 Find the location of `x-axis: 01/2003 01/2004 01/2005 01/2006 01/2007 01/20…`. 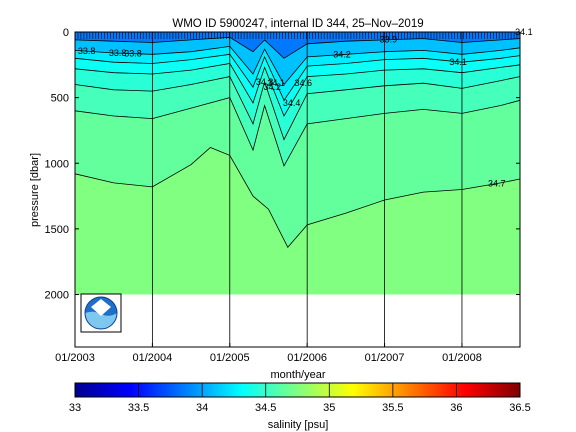

x-axis: 01/2003 01/2004 01/2005 01/2006 01/2007 01/20… is located at coordinates (268, 353).